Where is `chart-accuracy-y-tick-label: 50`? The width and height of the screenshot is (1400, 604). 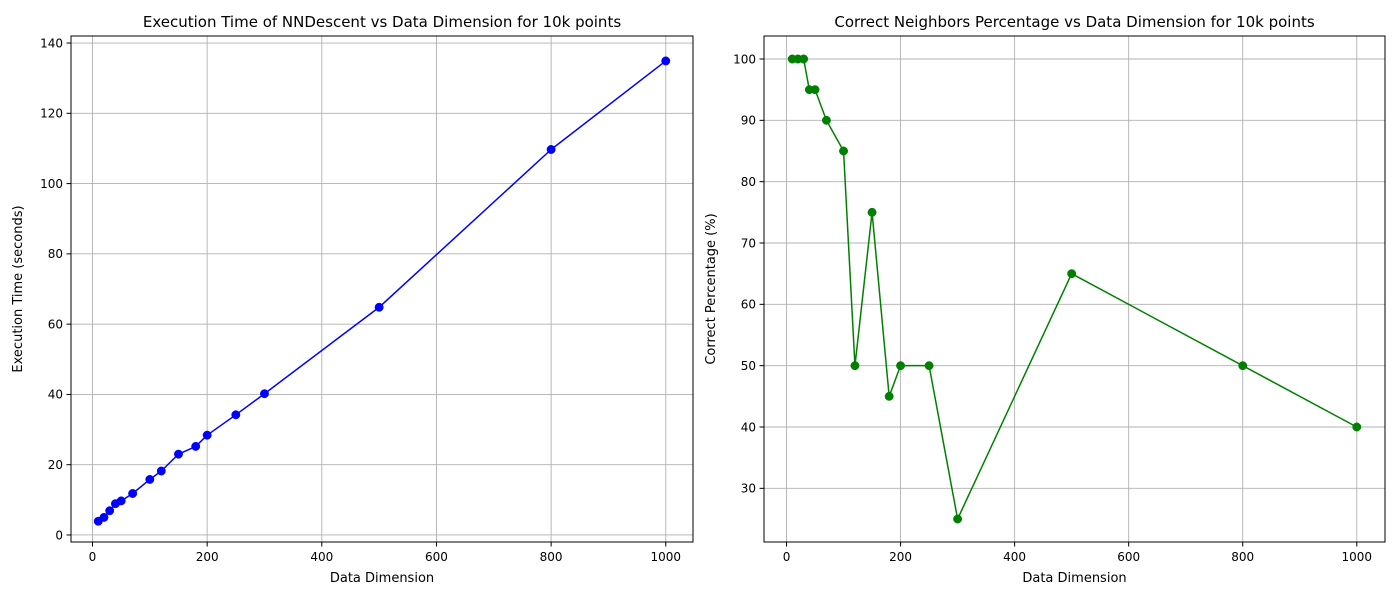 chart-accuracy-y-tick-label: 50 is located at coordinates (748, 366).